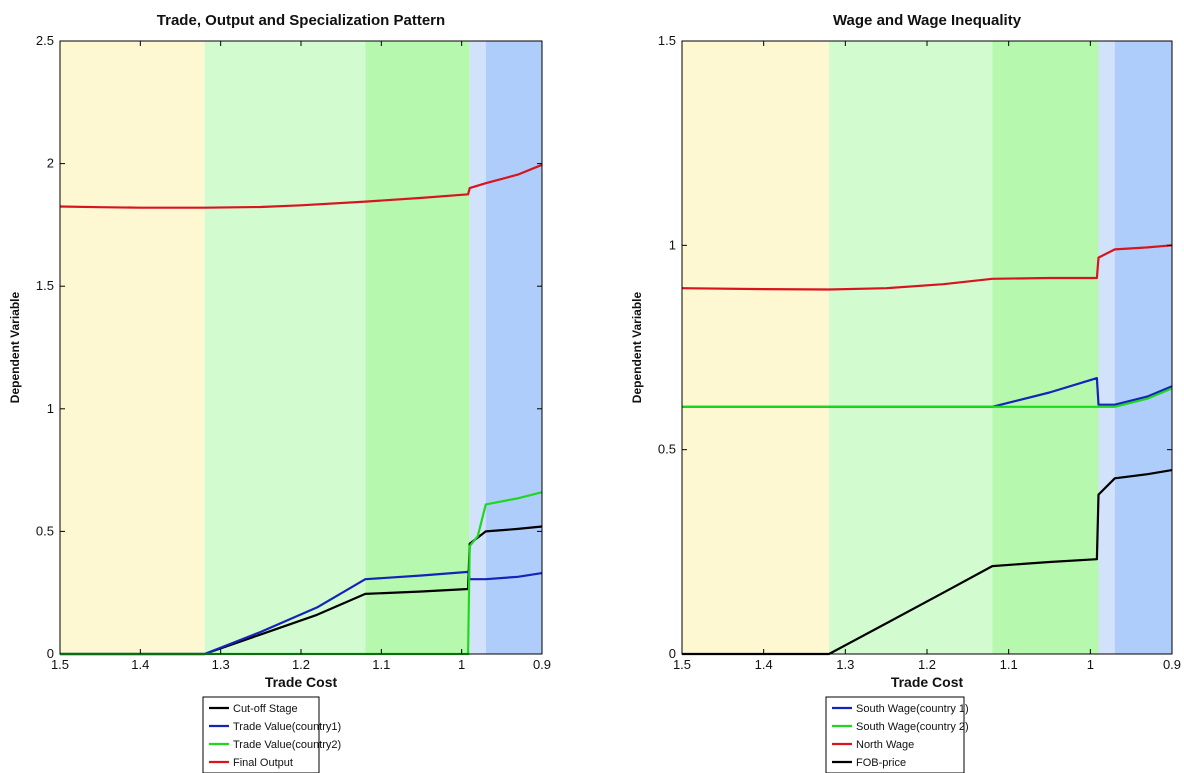 This screenshot has width=1184, height=773. What do you see at coordinates (301, 20) in the screenshot?
I see `chart-title: Trade, Output and Specialization Pattern` at bounding box center [301, 20].